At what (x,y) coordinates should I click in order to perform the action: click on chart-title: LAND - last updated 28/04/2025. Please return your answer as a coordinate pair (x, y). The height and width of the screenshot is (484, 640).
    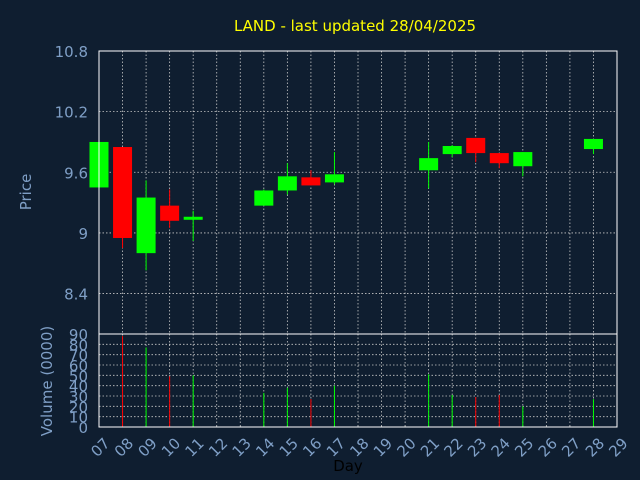
    Looking at the image, I should click on (355, 26).